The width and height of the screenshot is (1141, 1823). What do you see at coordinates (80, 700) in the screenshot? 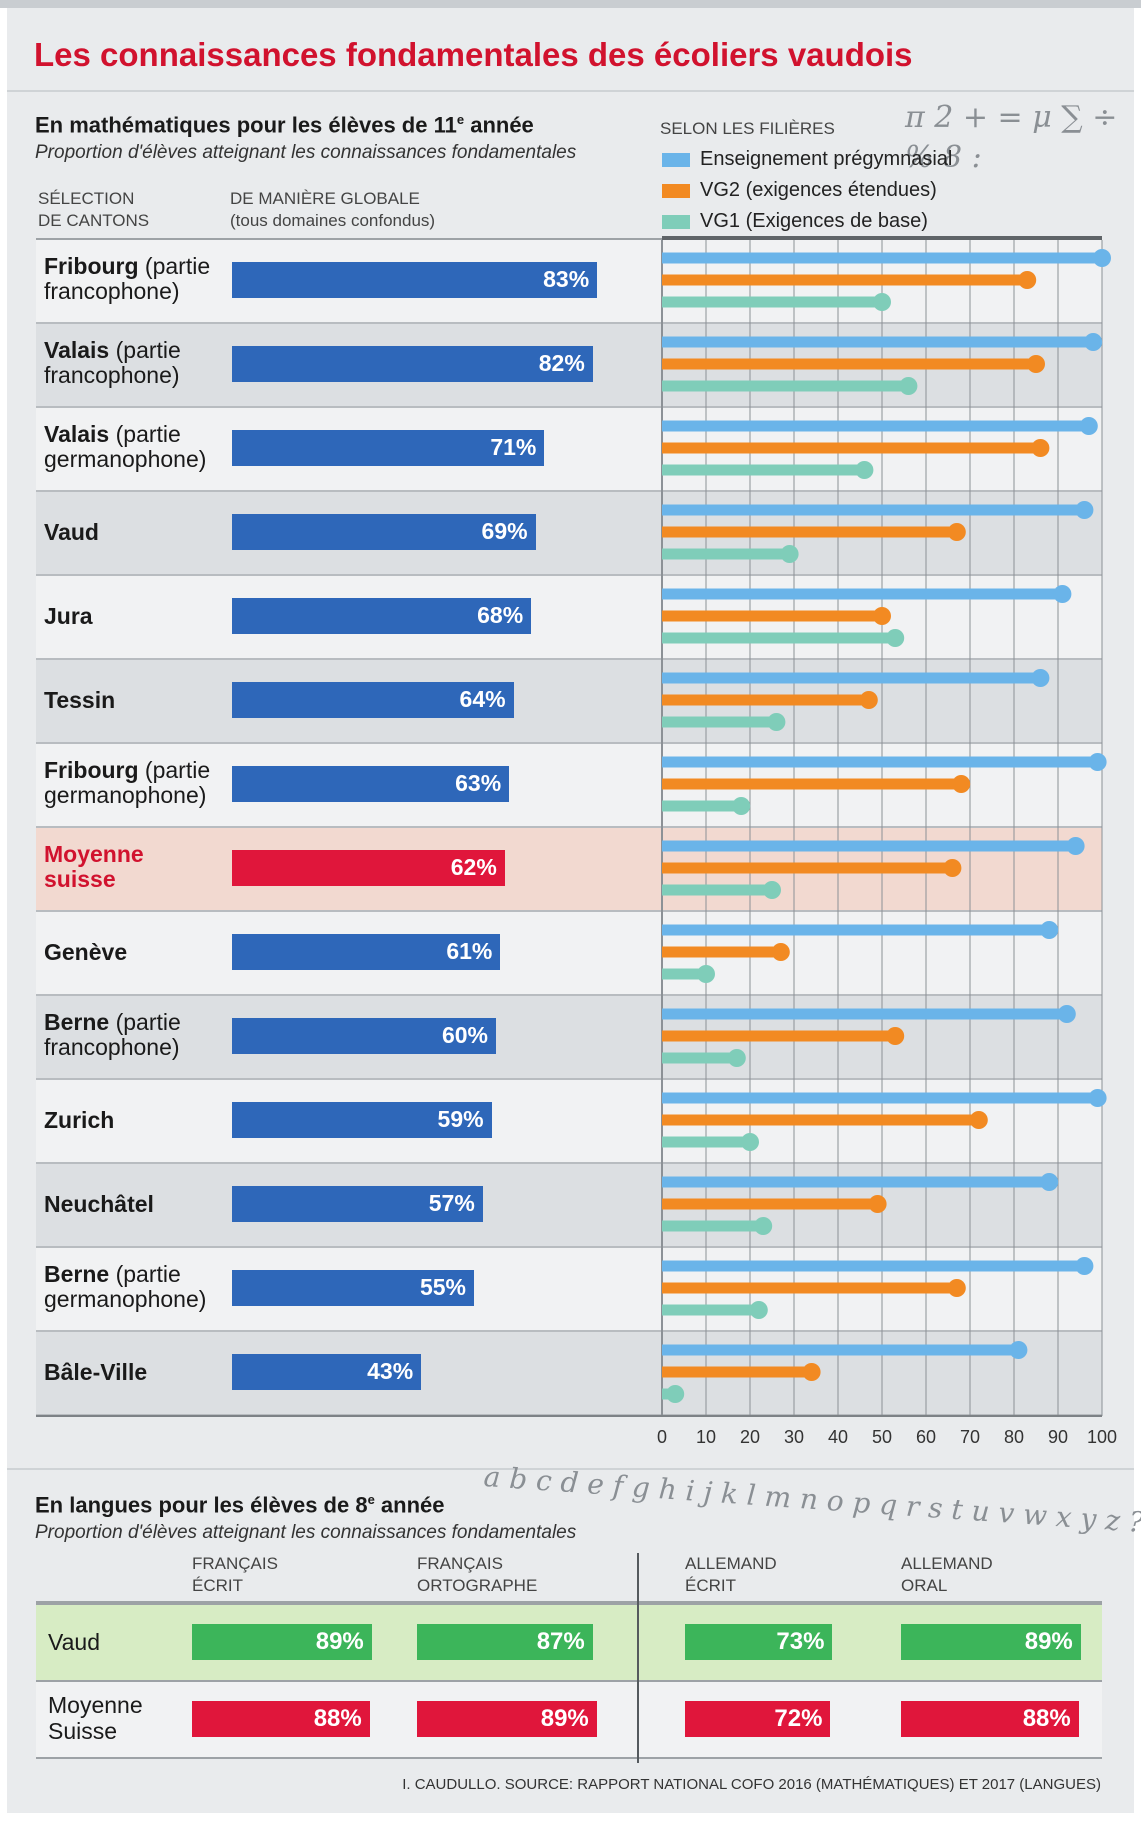
I see `canton-name: Tessin` at bounding box center [80, 700].